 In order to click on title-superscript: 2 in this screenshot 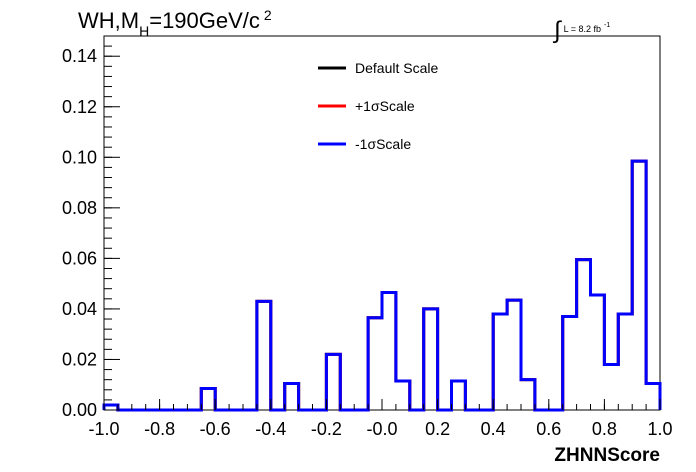, I will do `click(268, 15)`.